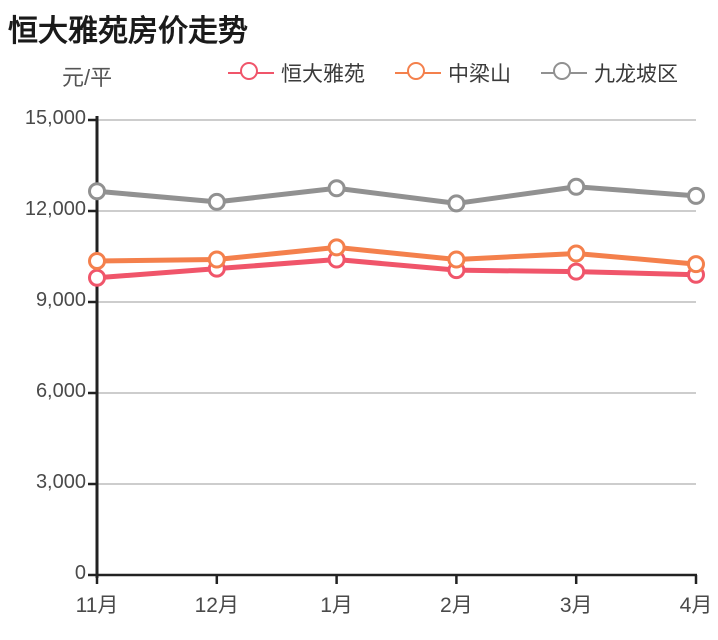  I want to click on x-tick-label: 4月, so click(696, 605).